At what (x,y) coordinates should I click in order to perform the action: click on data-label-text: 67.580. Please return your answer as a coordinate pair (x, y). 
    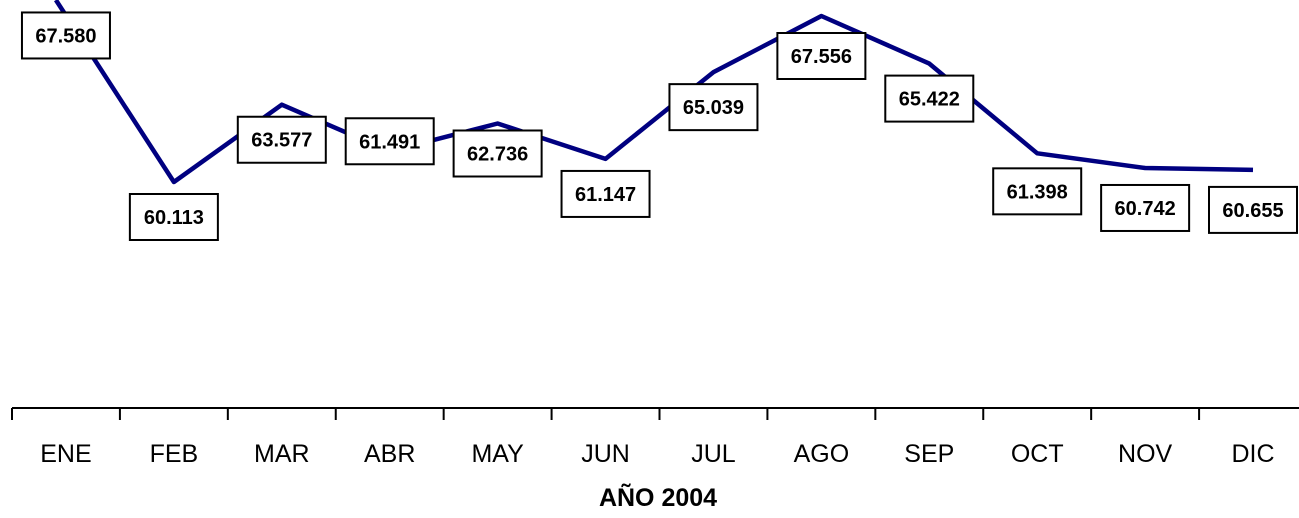
    Looking at the image, I should click on (65, 36).